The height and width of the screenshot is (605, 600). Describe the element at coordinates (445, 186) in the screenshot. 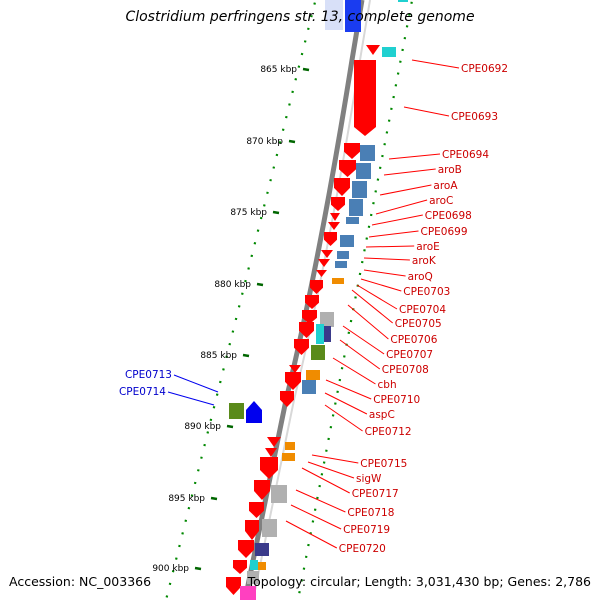

I see `gene-label-aroA: aroA` at that location.